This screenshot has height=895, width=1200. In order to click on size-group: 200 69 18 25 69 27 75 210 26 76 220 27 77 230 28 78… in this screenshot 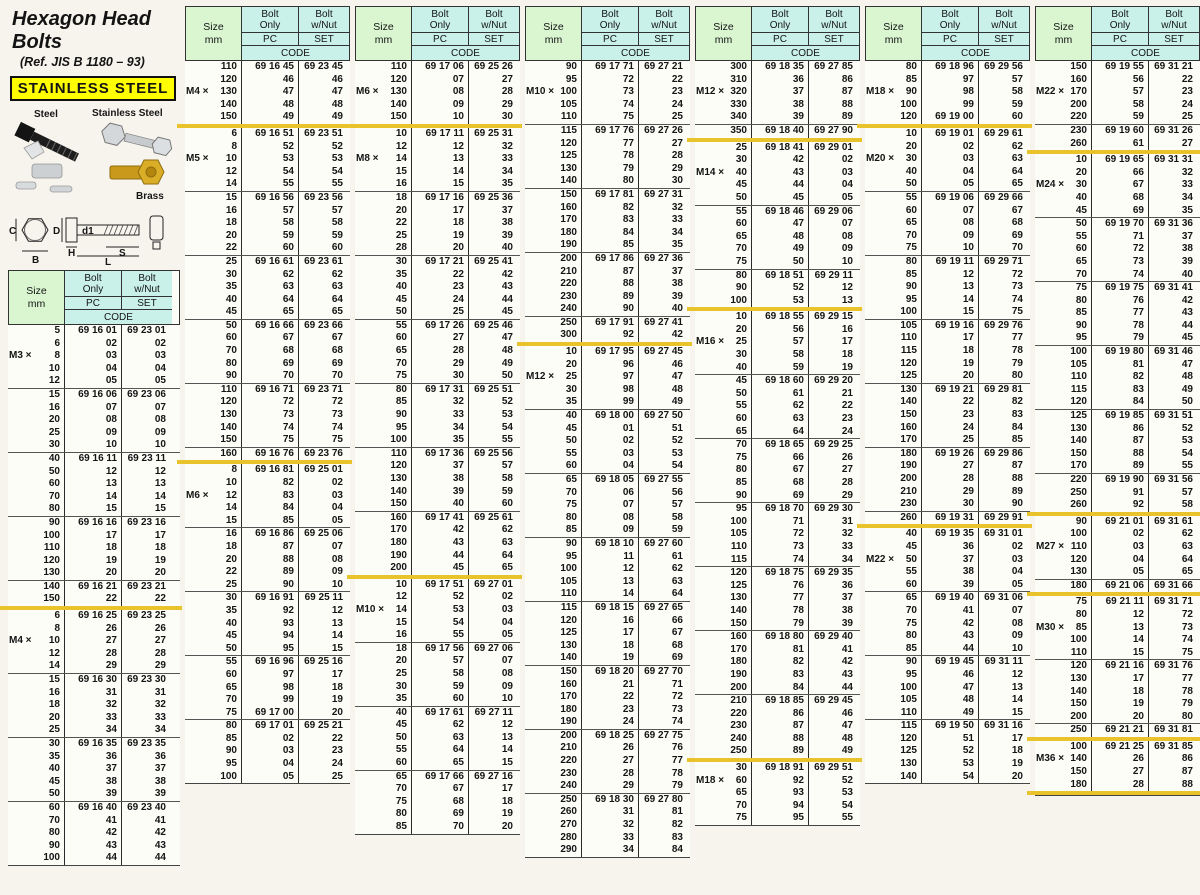, I will do `click(607, 760)`.